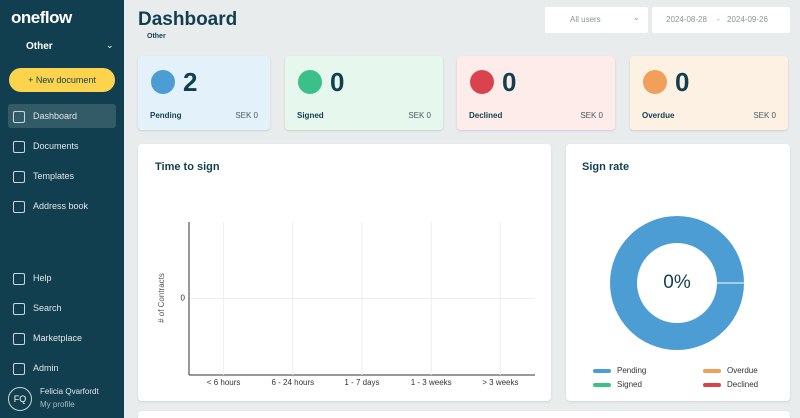 This screenshot has height=418, width=800. What do you see at coordinates (709, 93) in the screenshot?
I see `status-card: 0 Overdue SEK 0` at bounding box center [709, 93].